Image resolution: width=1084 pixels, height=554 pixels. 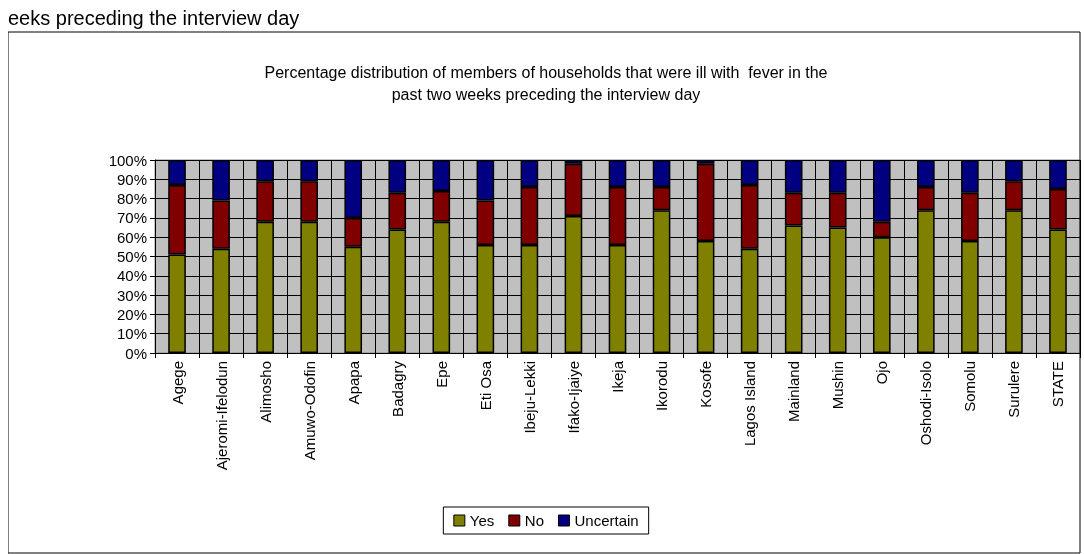 I want to click on x-tick-label: Apapa, so click(x=353, y=382).